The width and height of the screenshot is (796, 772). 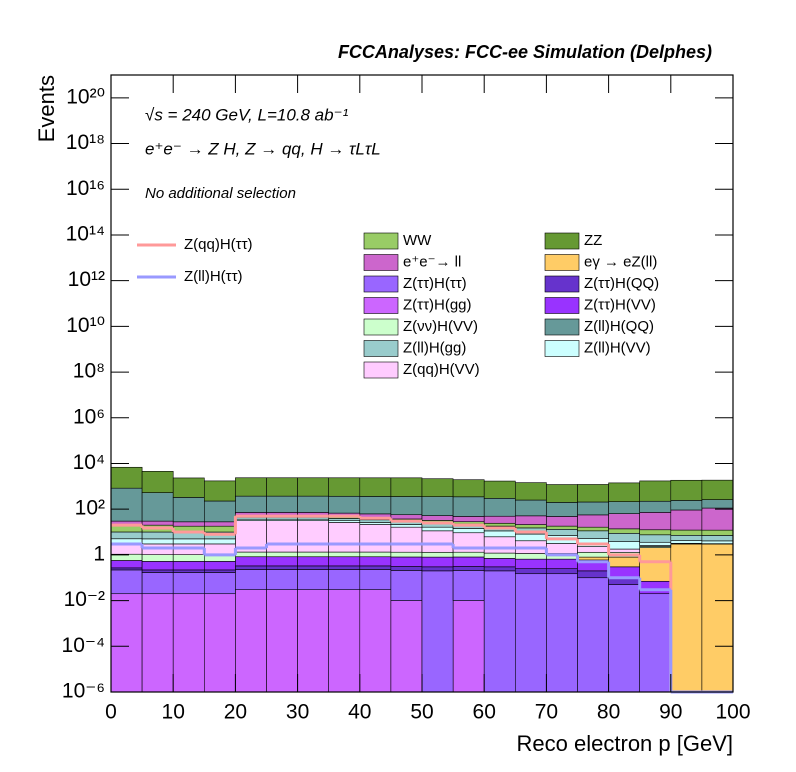 What do you see at coordinates (434, 347) in the screenshot?
I see `legend-label: Z(ll)H(gg)` at bounding box center [434, 347].